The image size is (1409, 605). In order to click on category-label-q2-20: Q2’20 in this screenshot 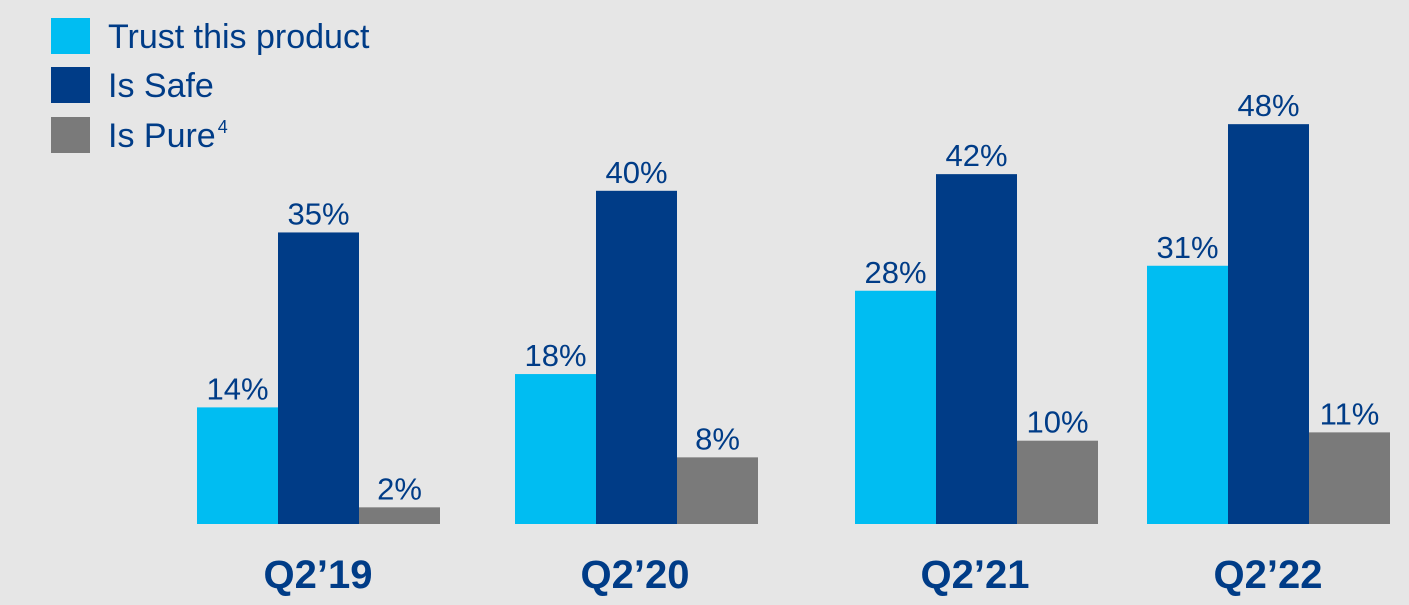, I will do `click(635, 575)`.